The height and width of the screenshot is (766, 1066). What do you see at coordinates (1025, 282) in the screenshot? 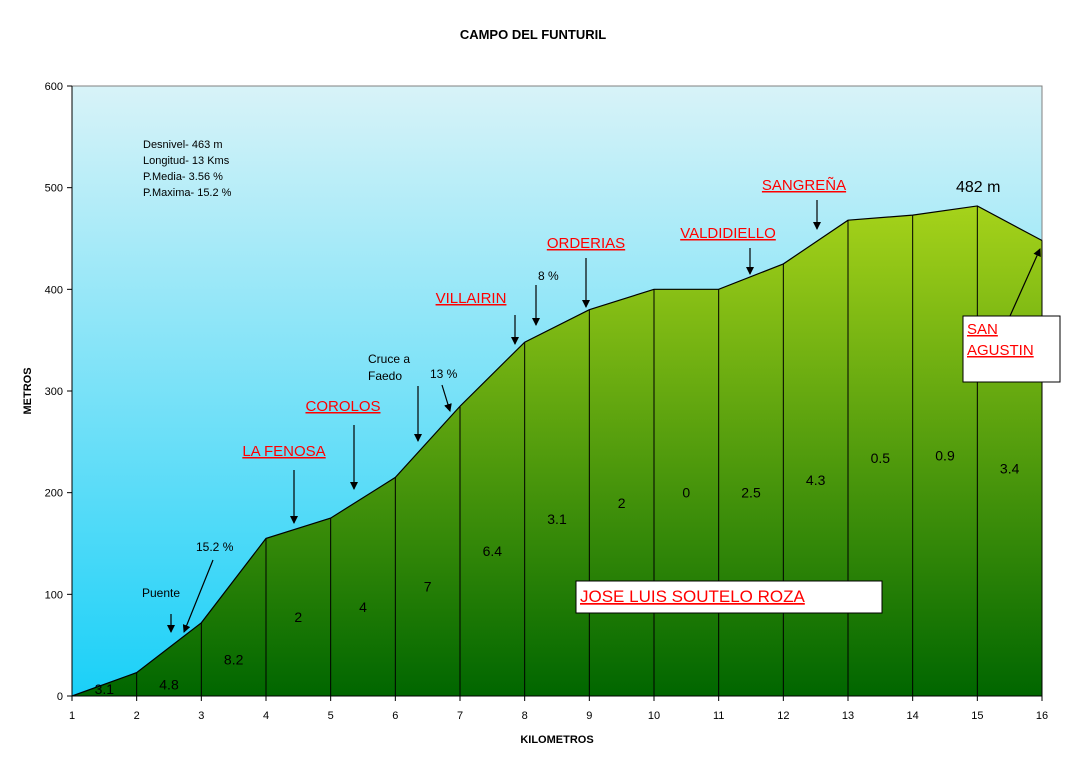
I see `arrow-san-agustin` at bounding box center [1025, 282].